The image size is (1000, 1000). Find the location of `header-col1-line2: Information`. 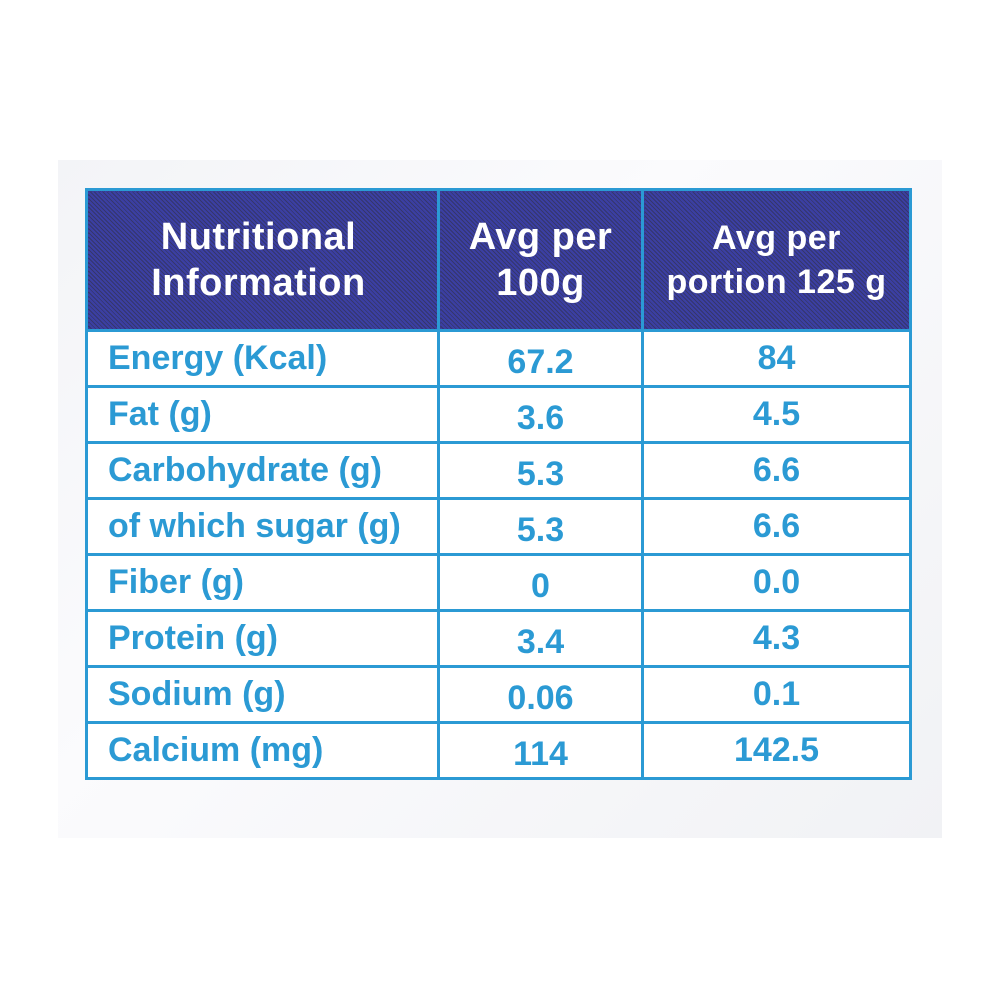

header-col1-line2: Information is located at coordinates (258, 283).